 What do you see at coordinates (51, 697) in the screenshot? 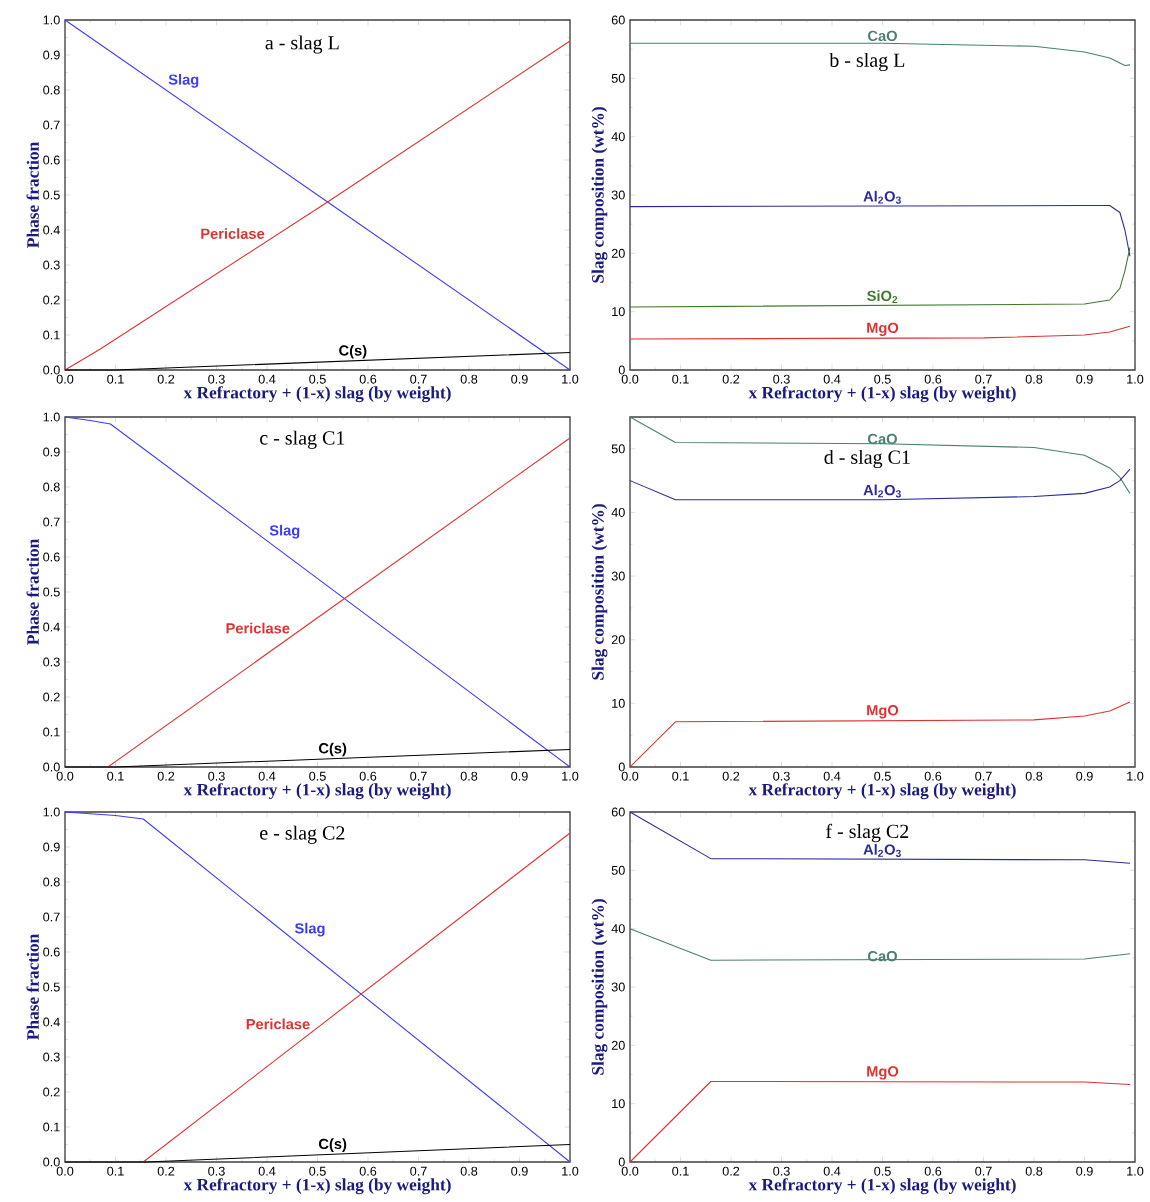
I see `y-tick-label: 0.2` at bounding box center [51, 697].